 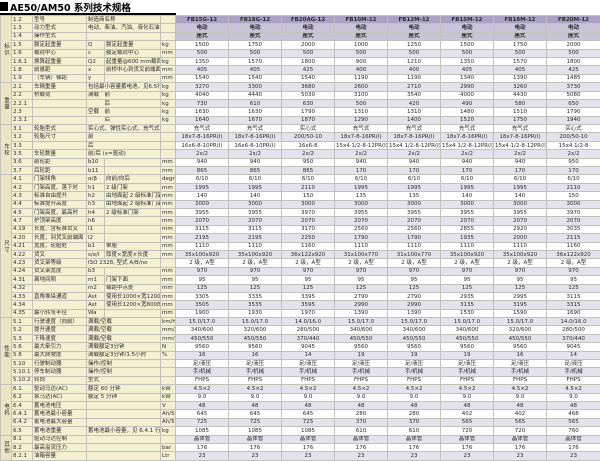 I want to click on cell-value: FB18M-12, so click(x=520, y=19).